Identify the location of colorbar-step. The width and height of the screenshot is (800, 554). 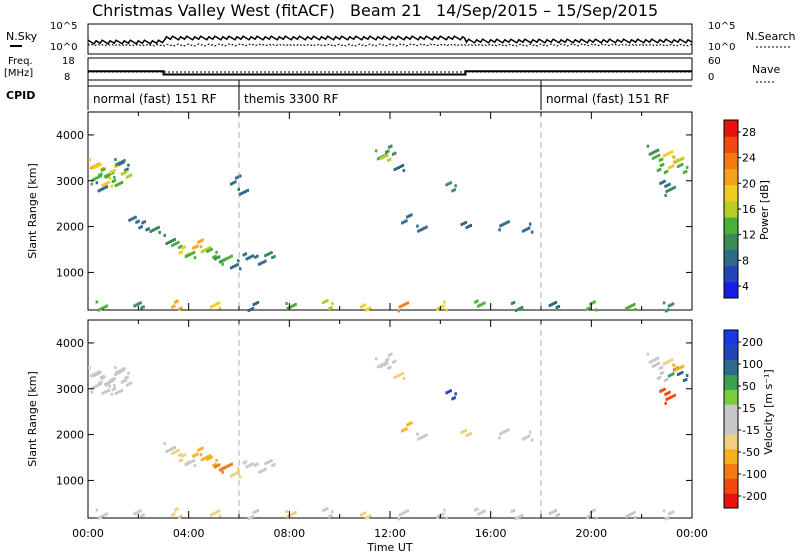
(731, 441).